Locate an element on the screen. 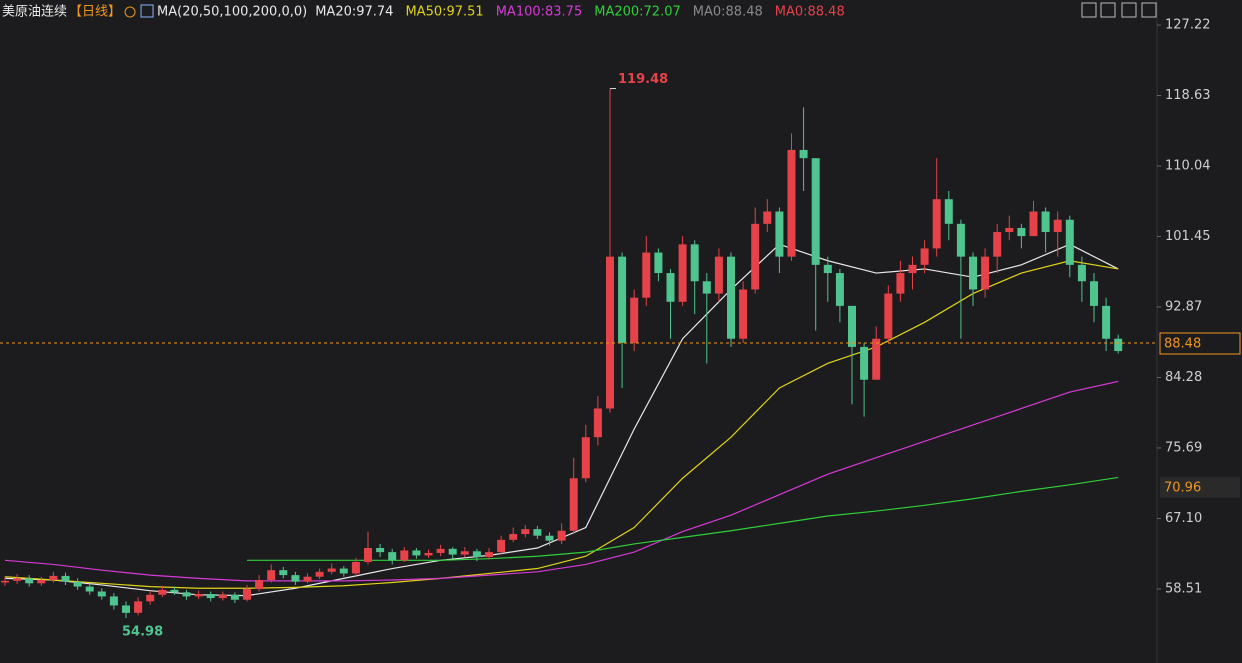 The height and width of the screenshot is (663, 1242). y-tick-label: 84.28 is located at coordinates (1183, 377).